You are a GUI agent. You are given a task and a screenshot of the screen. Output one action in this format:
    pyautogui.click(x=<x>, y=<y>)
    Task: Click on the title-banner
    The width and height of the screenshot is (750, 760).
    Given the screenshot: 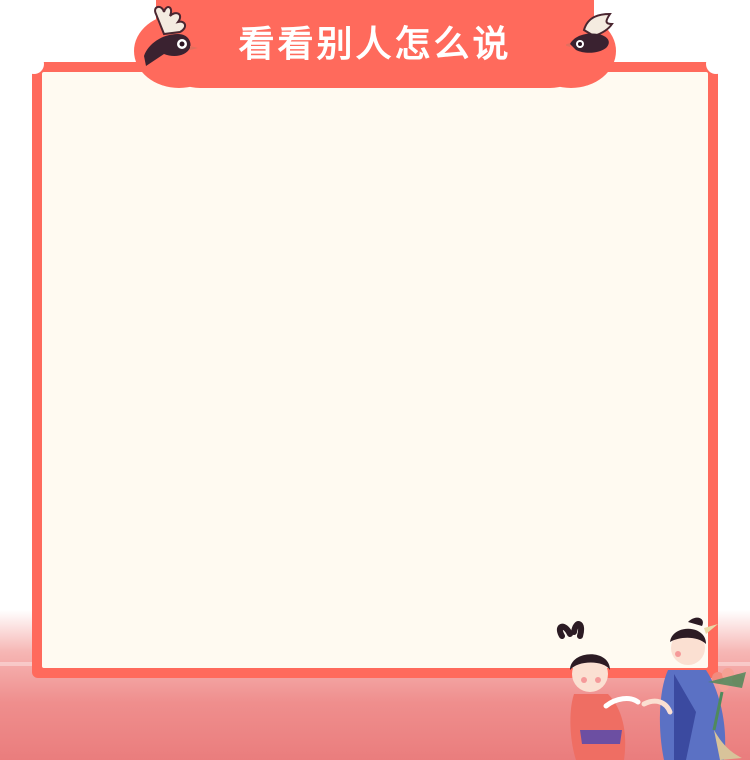 What is the action you would take?
    pyautogui.click(x=375, y=44)
    